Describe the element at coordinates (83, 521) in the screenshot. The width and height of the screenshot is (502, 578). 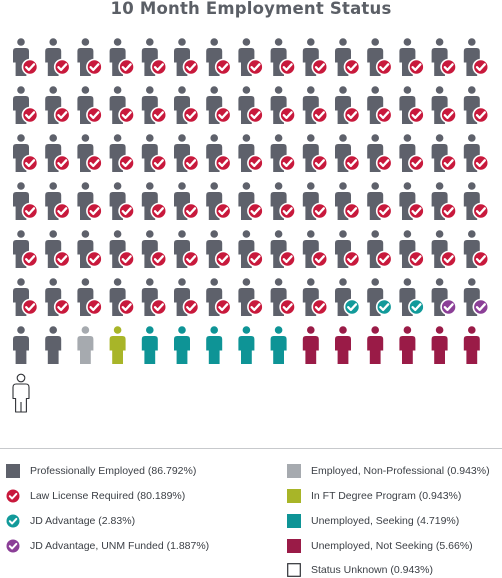
I see `legend-label: JD Advantage (2.83%)` at that location.